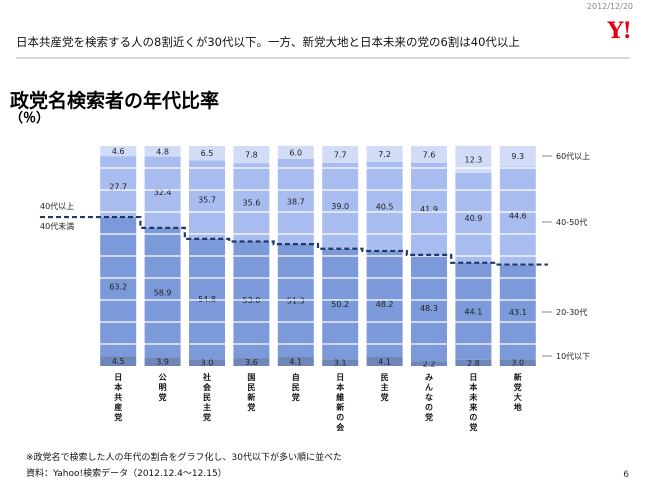 The width and height of the screenshot is (645, 484). Describe the element at coordinates (340, 154) in the screenshot. I see `data-label-sixties-plus: 7.7` at that location.